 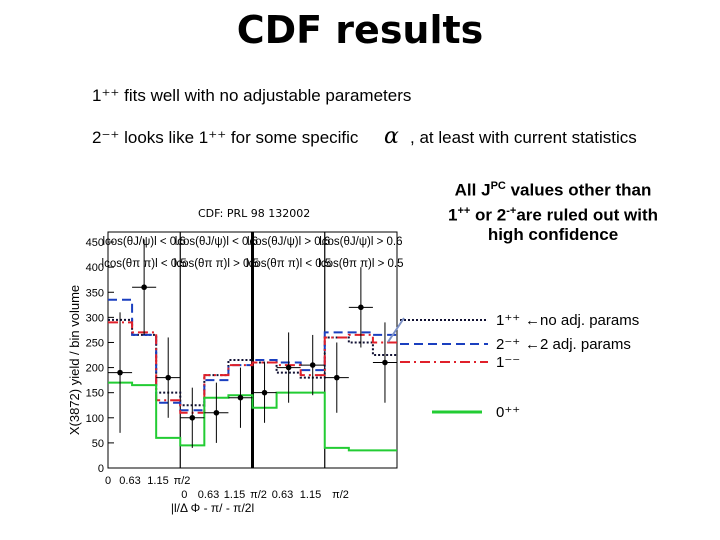 I want to click on y-tick-label: 350, so click(x=95, y=293).